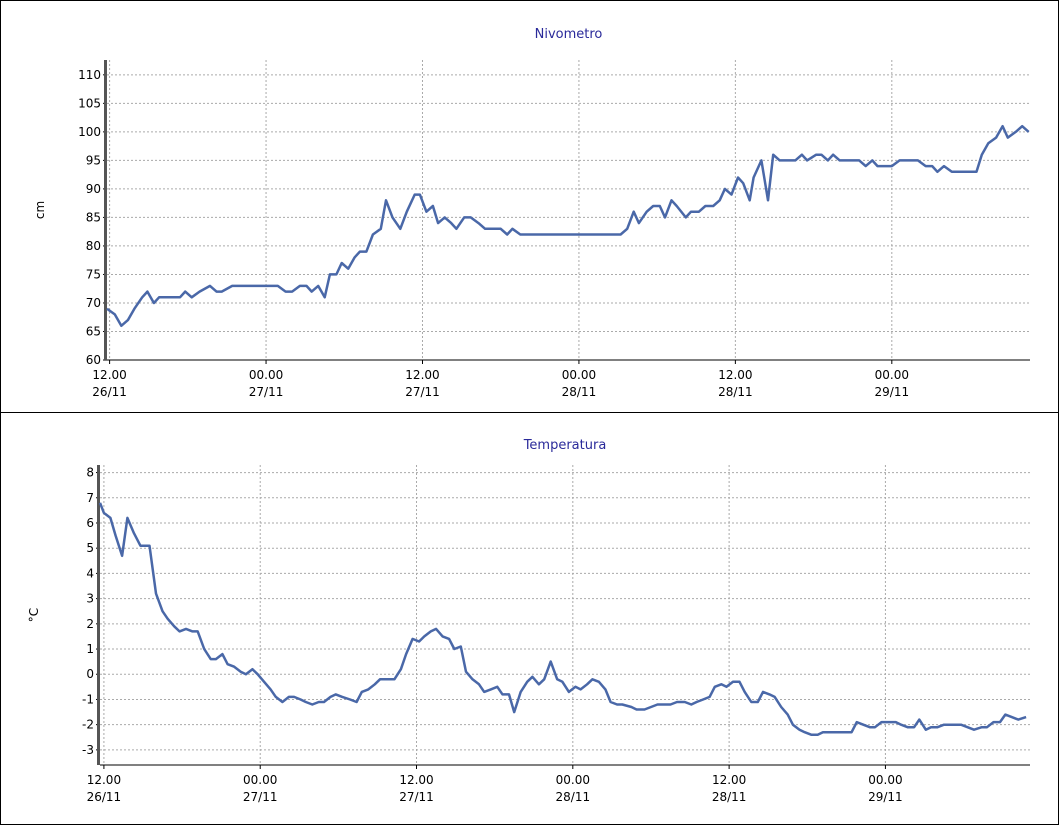  I want to click on y-tick-label: 5, so click(90, 548).